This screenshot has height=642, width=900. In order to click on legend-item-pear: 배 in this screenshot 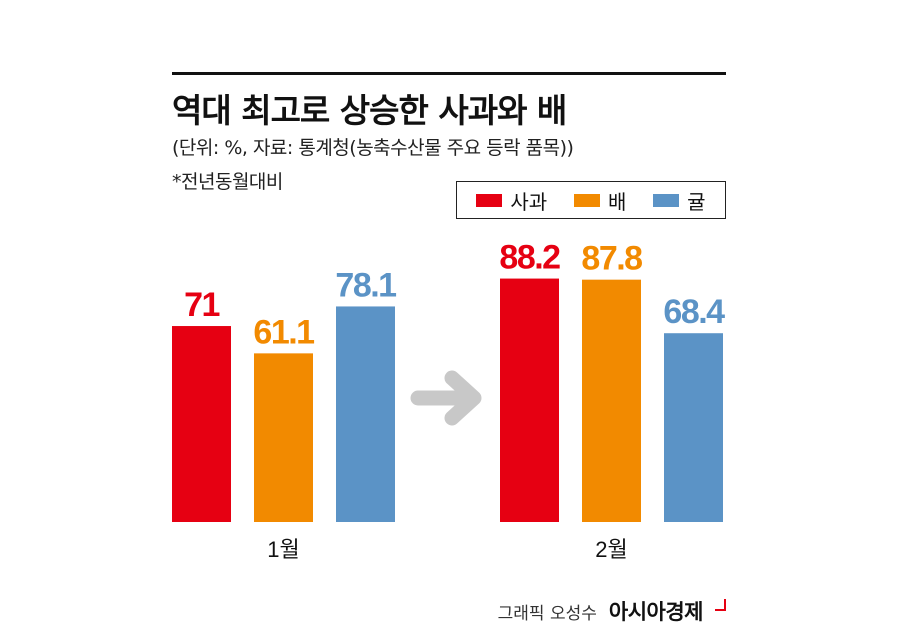, I will do `click(600, 200)`.